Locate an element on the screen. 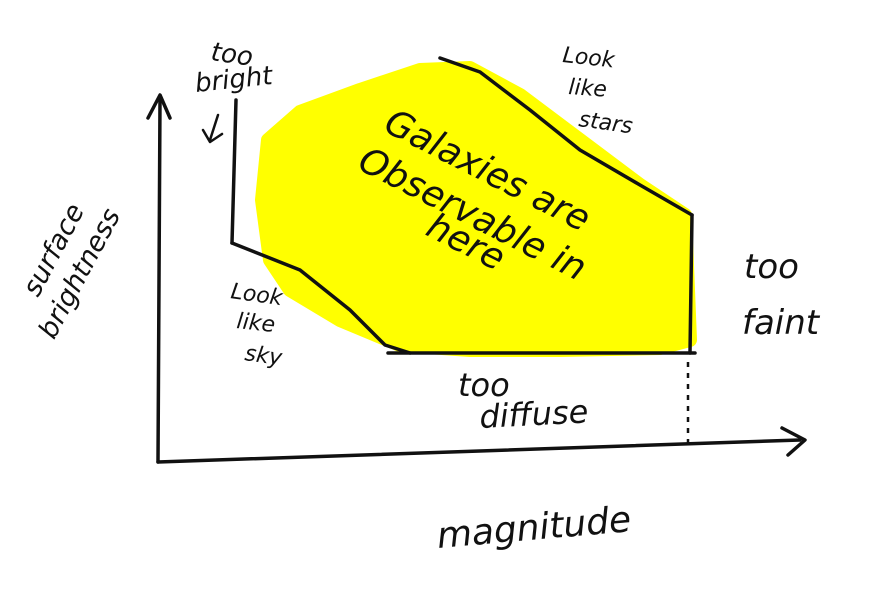 This screenshot has height=589, width=870. boundary-look-like-stars is located at coordinates (566, 136).